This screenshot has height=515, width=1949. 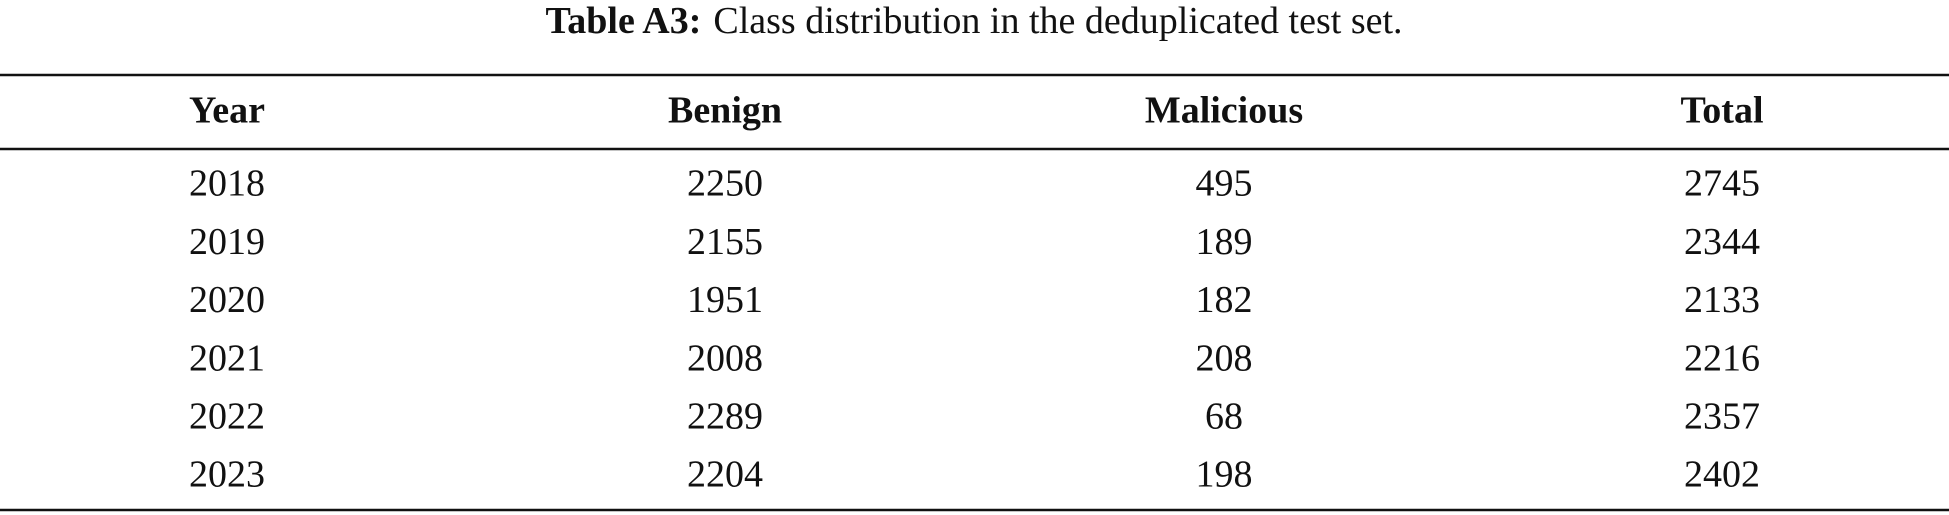 What do you see at coordinates (725, 358) in the screenshot?
I see `table-cell: 2008` at bounding box center [725, 358].